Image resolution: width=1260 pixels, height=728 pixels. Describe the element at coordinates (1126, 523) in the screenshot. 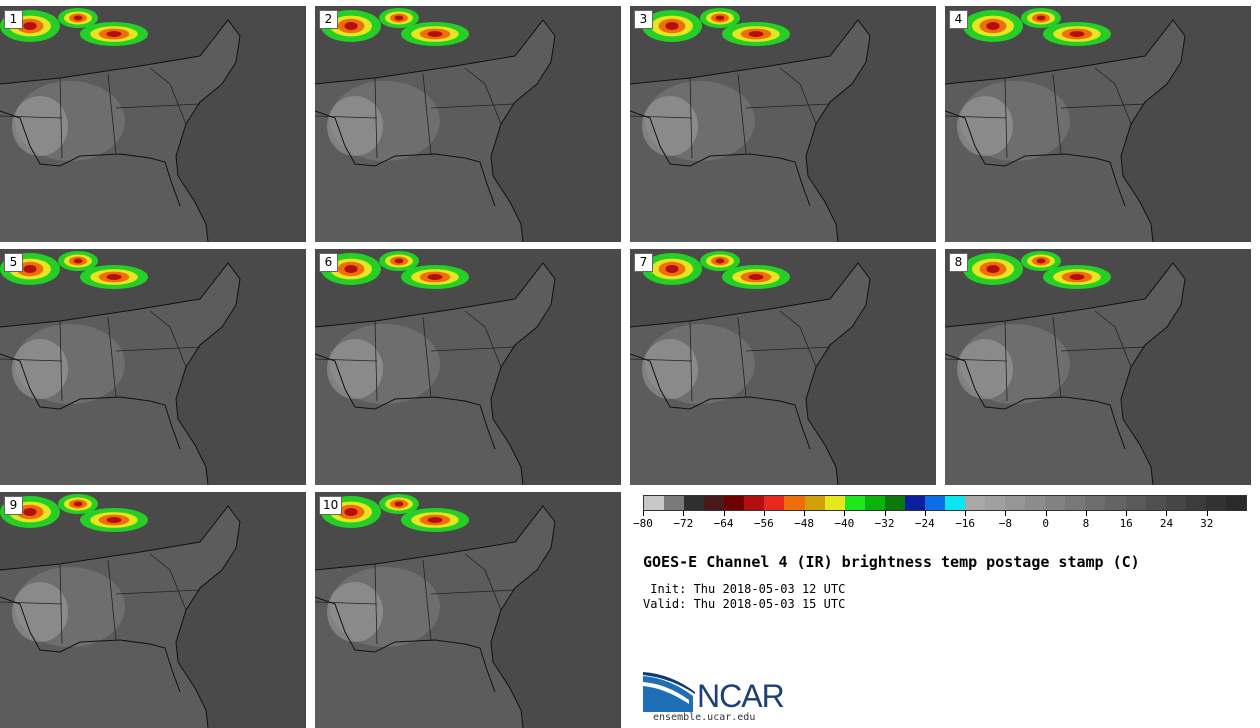

I see `colorbar-tick-label: 16` at that location.